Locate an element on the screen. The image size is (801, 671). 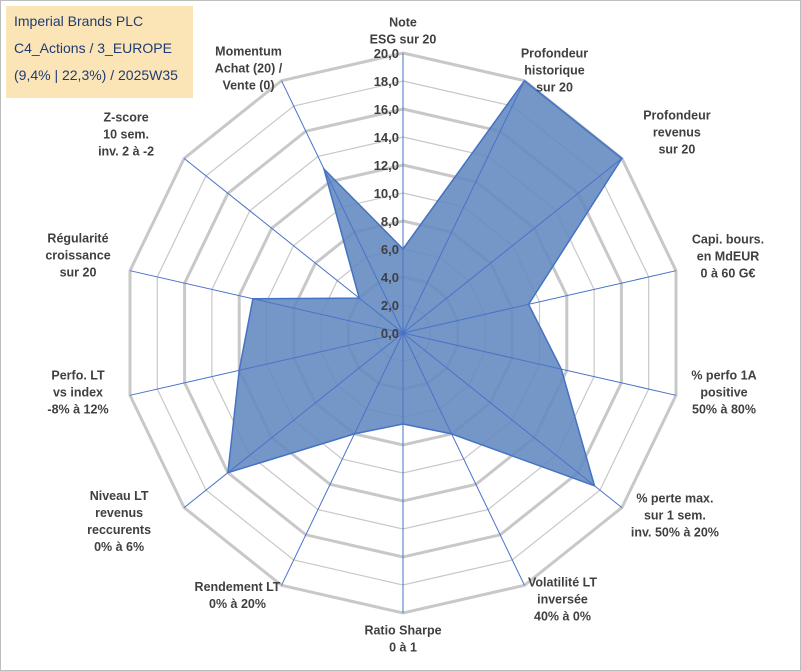
tick-label: 2,0 is located at coordinates (390, 305).